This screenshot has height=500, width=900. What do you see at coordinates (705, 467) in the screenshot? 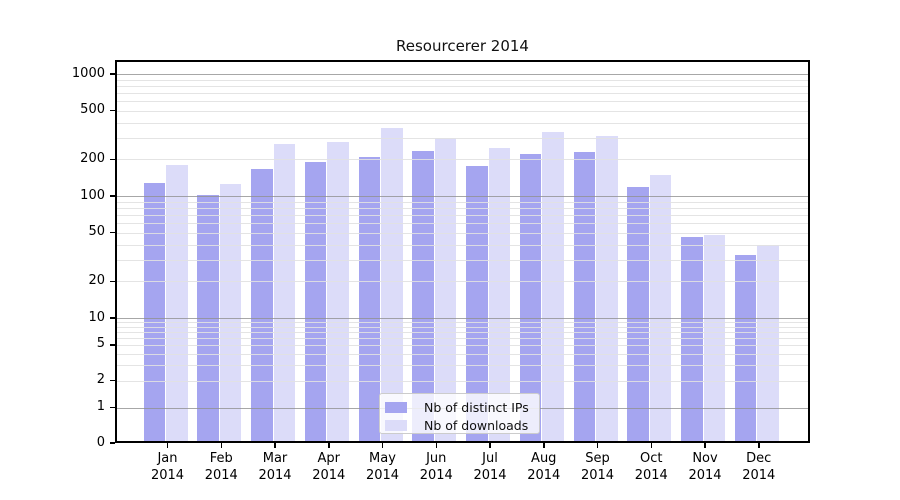
I see `x-tick-label: Nov 2014` at bounding box center [705, 467].